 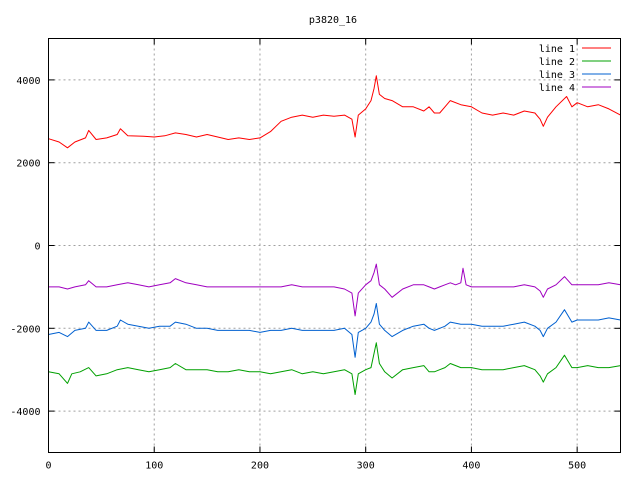 What do you see at coordinates (557, 88) in the screenshot?
I see `legend-label: line 4` at bounding box center [557, 88].